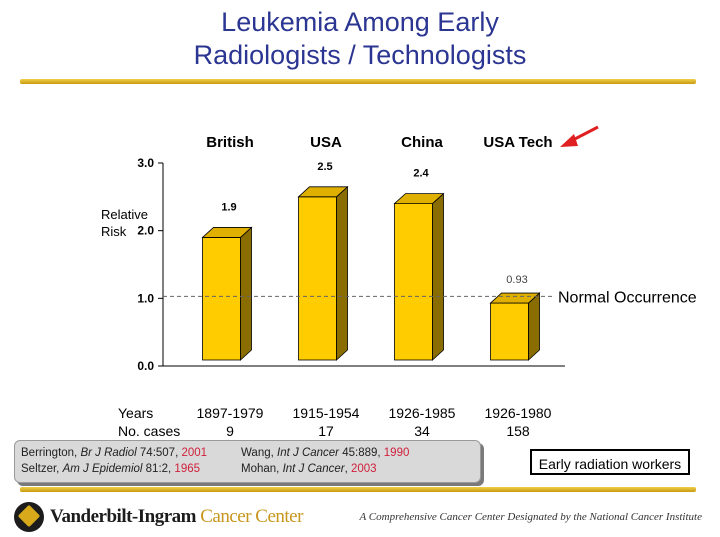  Describe the element at coordinates (230, 142) in the screenshot. I see `category-label: British` at that location.